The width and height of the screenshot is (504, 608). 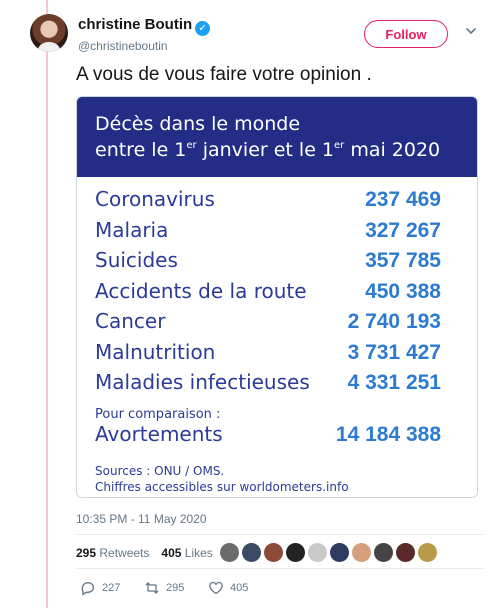 I want to click on likes-stat: 405 Likes, so click(x=187, y=553).